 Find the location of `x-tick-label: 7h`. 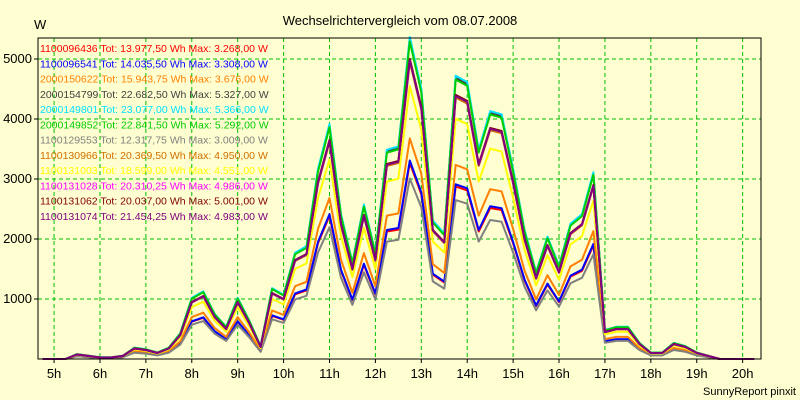

x-tick-label: 7h is located at coordinates (146, 373).